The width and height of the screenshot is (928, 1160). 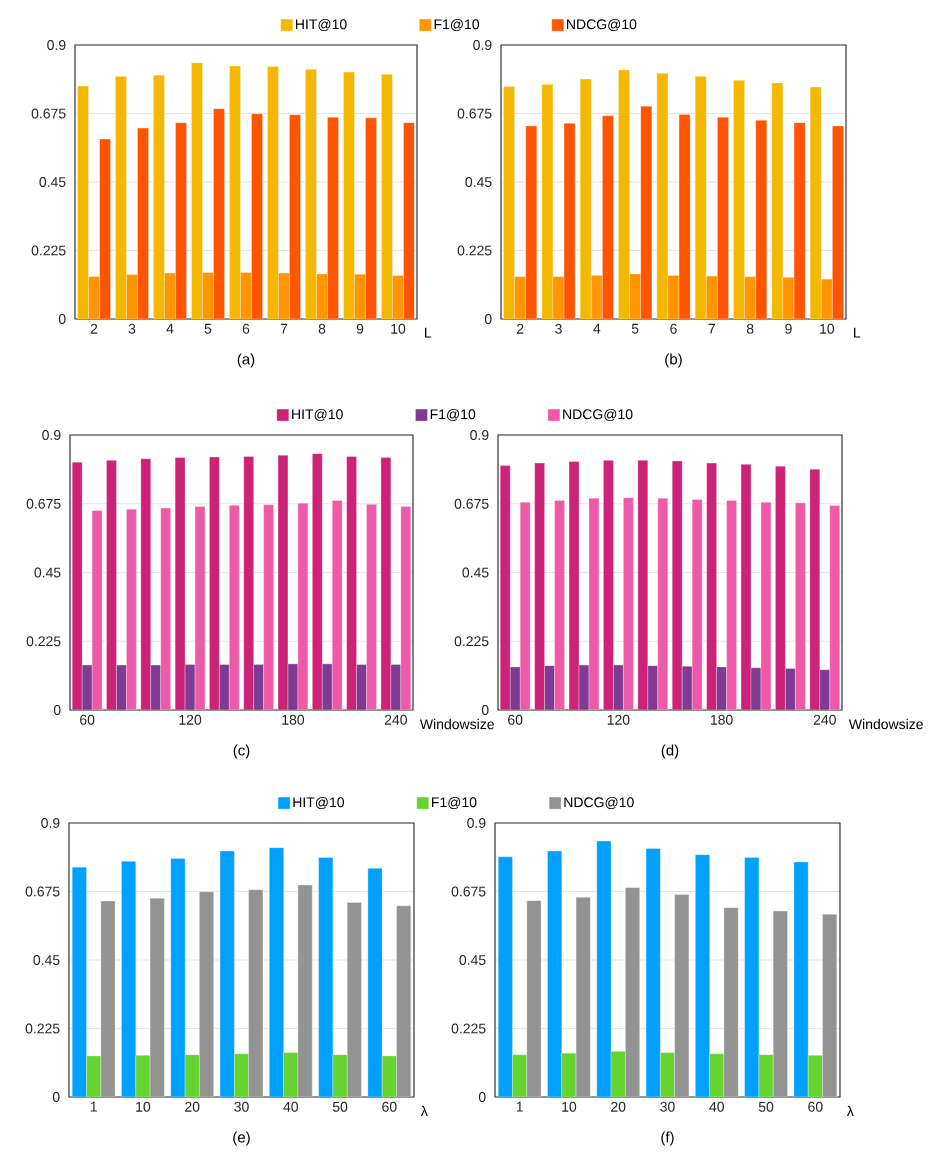 What do you see at coordinates (667, 1138) in the screenshot?
I see `text: (f)` at bounding box center [667, 1138].